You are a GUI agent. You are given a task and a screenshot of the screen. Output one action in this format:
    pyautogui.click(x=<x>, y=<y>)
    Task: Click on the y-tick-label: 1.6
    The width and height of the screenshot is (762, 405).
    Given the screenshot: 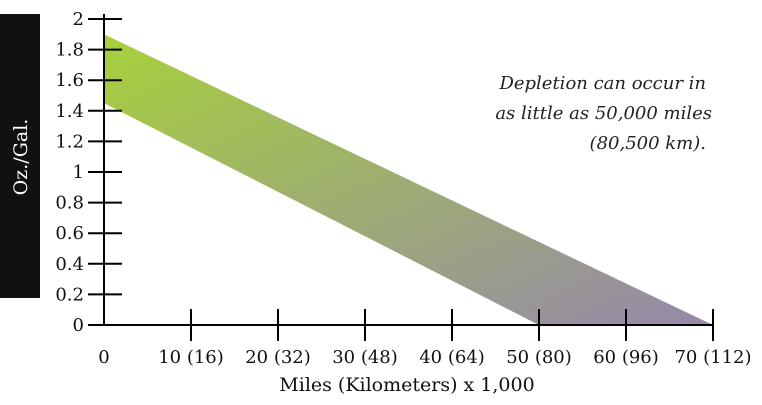 What is the action you would take?
    pyautogui.click(x=69, y=80)
    